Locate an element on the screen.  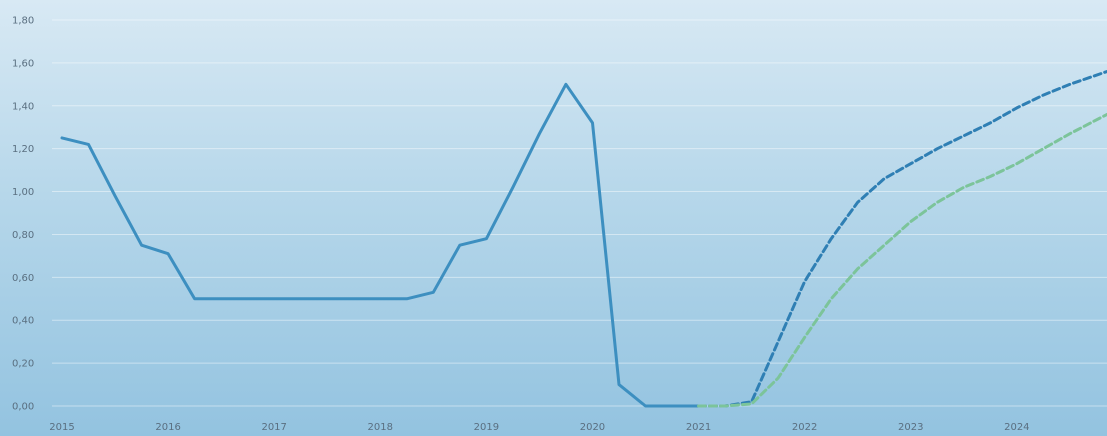
y-tick-label: 1,80 is located at coordinates (23, 21).